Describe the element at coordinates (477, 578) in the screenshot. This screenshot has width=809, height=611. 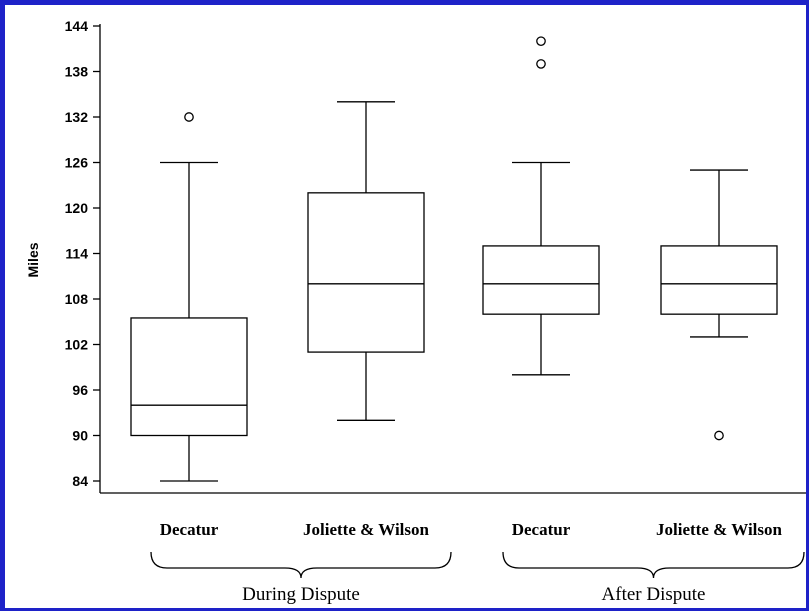
I see `group-braces: During Dispute After Dispute` at that location.